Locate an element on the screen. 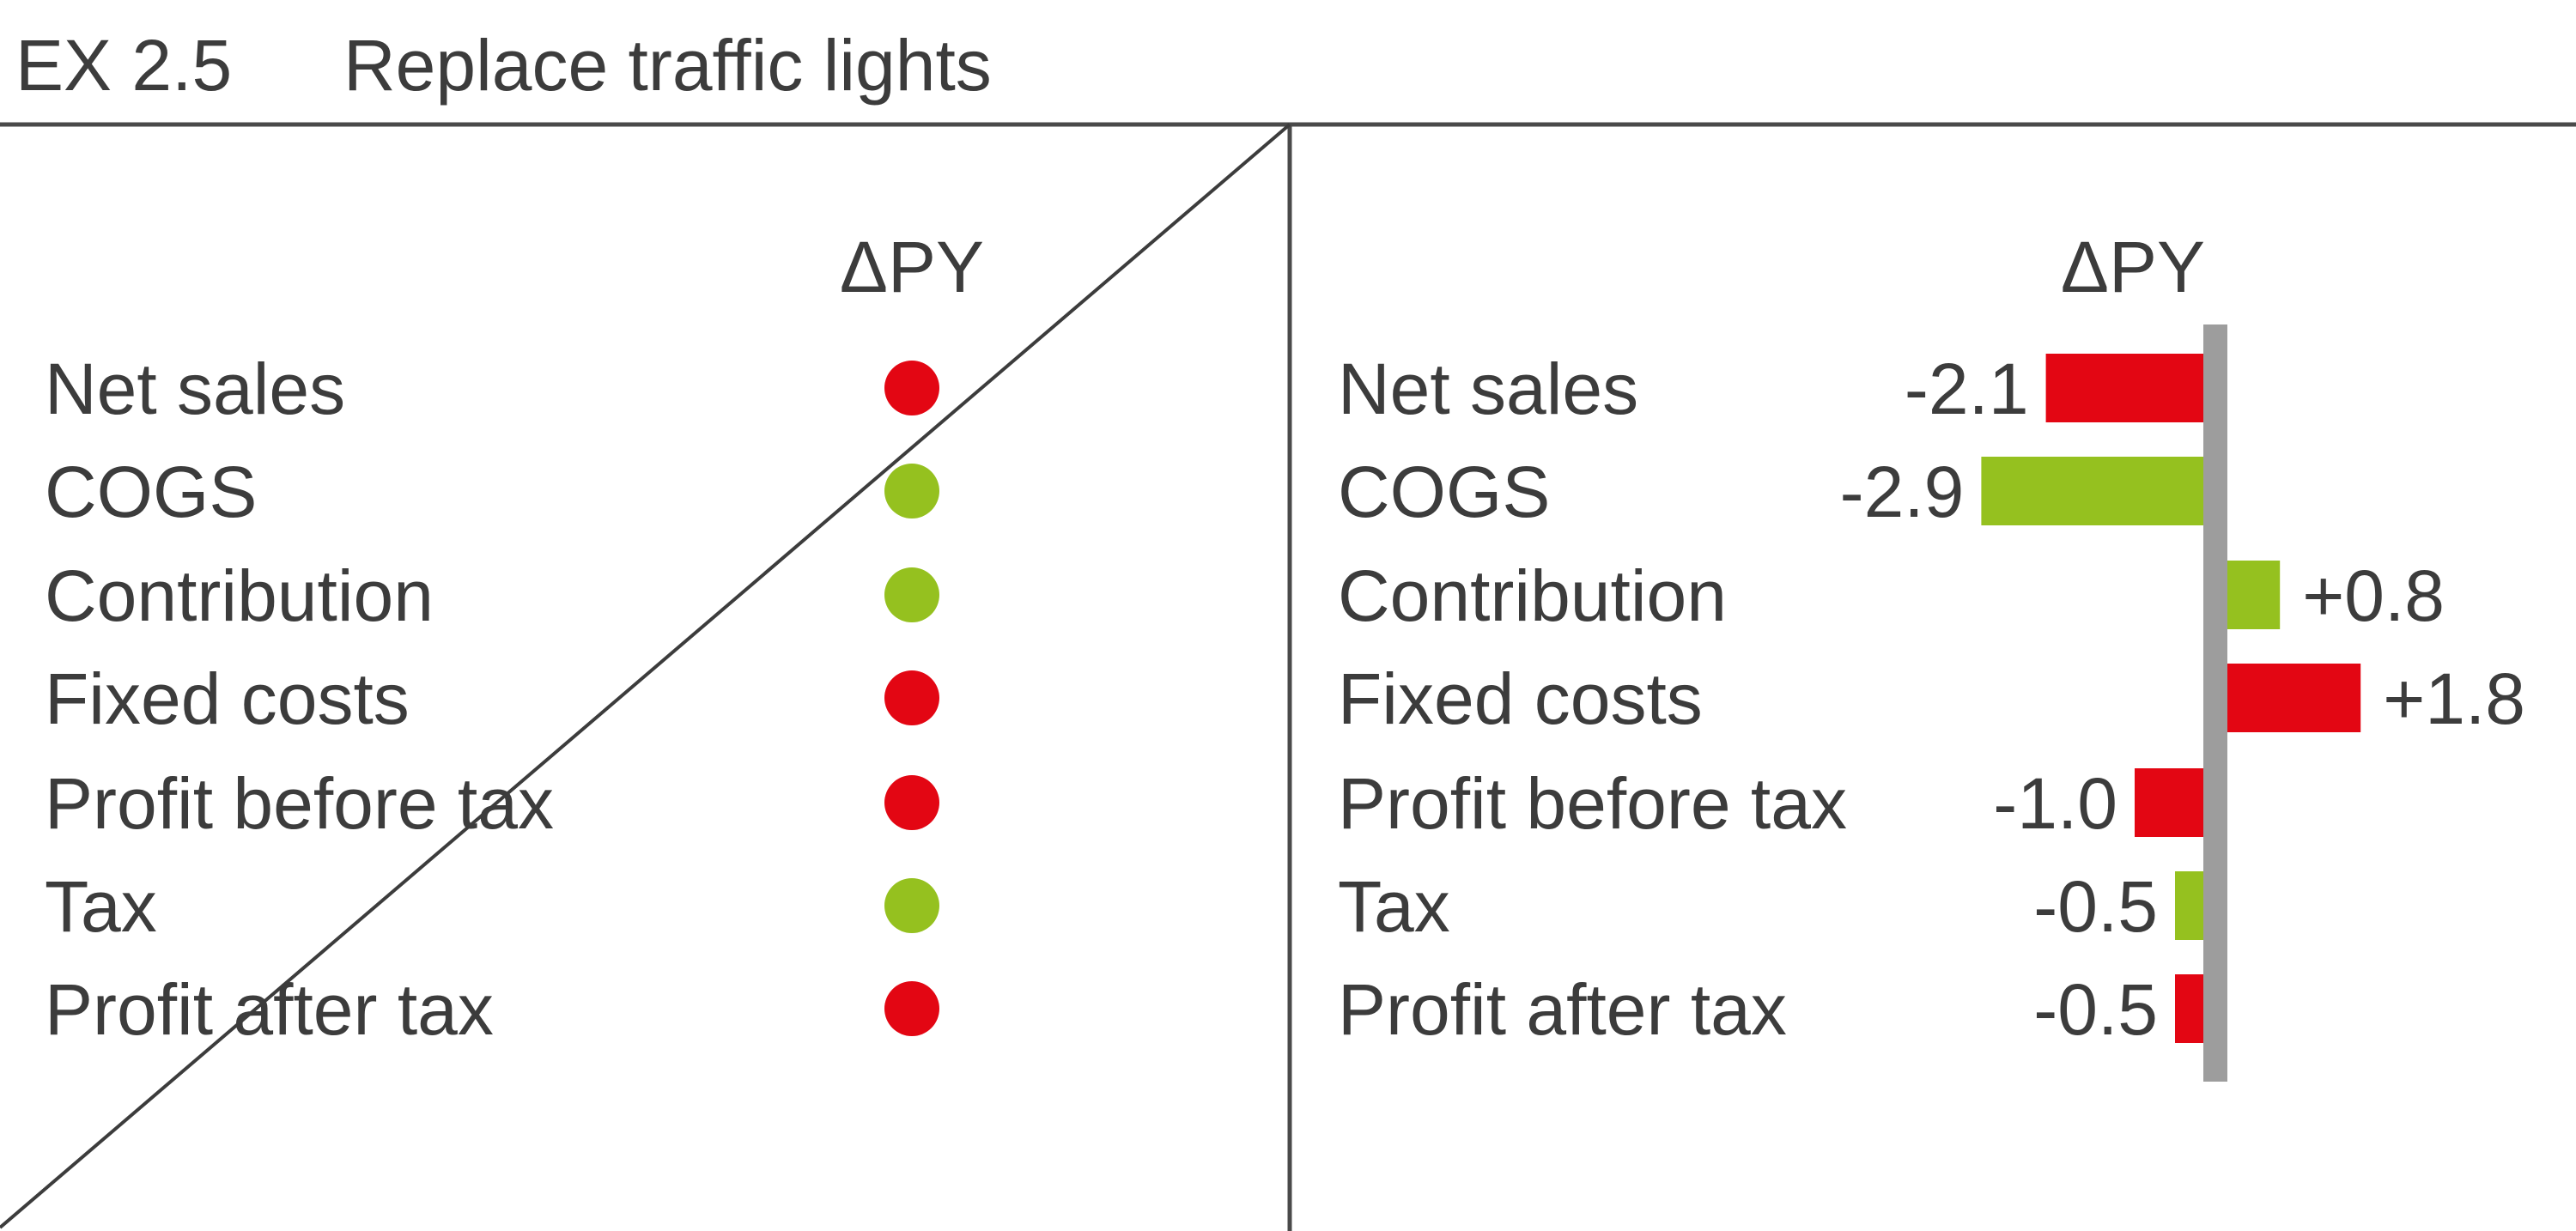  right-column-header: ΔPY is located at coordinates (2133, 267).